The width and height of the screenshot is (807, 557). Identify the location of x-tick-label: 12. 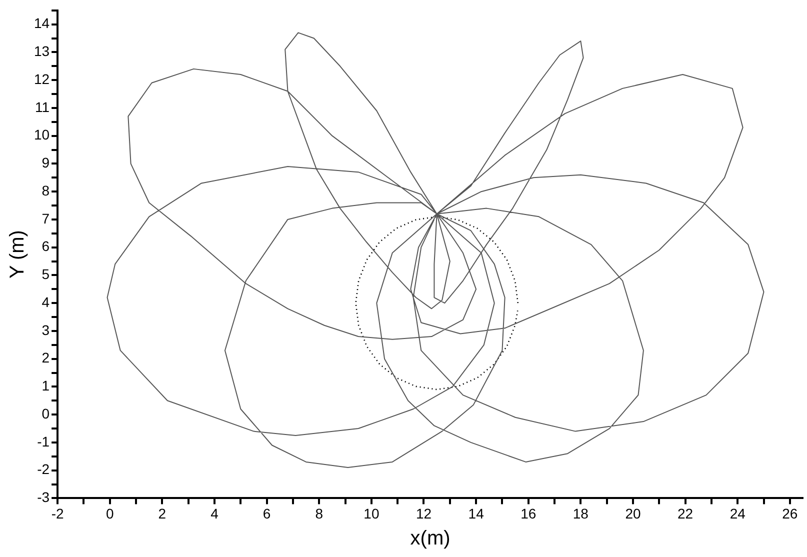
(424, 513).